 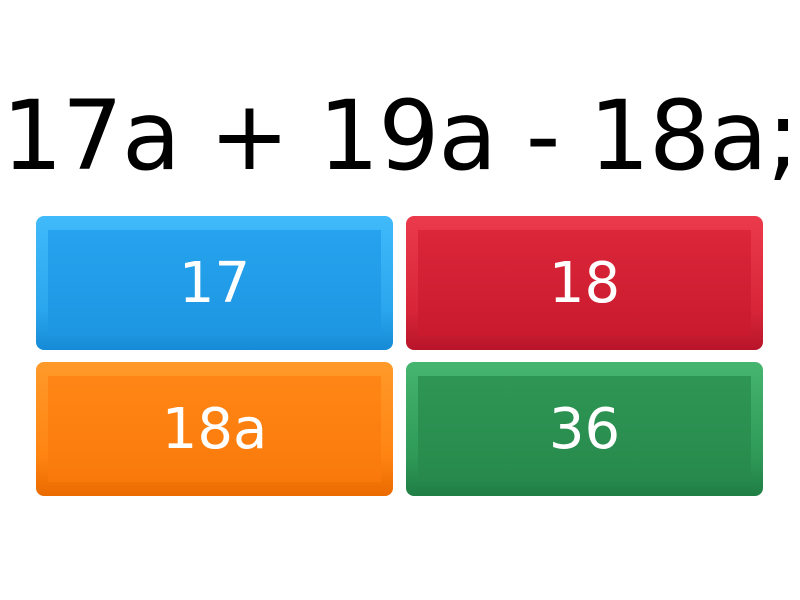 I want to click on answer-label: 36, so click(x=584, y=429).